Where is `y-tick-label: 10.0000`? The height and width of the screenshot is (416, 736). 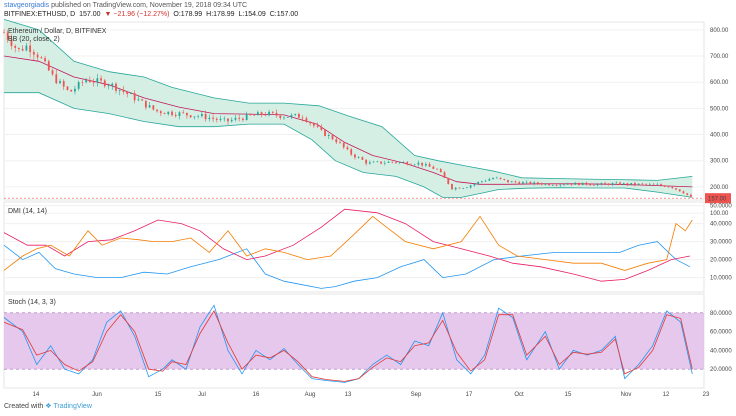
y-tick-label: 10.0000 is located at coordinates (721, 279).